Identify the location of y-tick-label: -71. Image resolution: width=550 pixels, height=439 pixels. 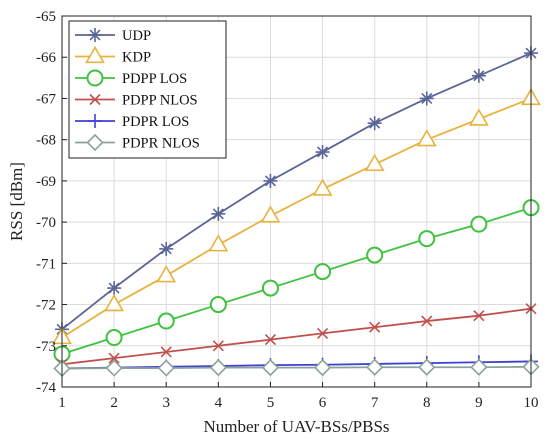
(46, 264).